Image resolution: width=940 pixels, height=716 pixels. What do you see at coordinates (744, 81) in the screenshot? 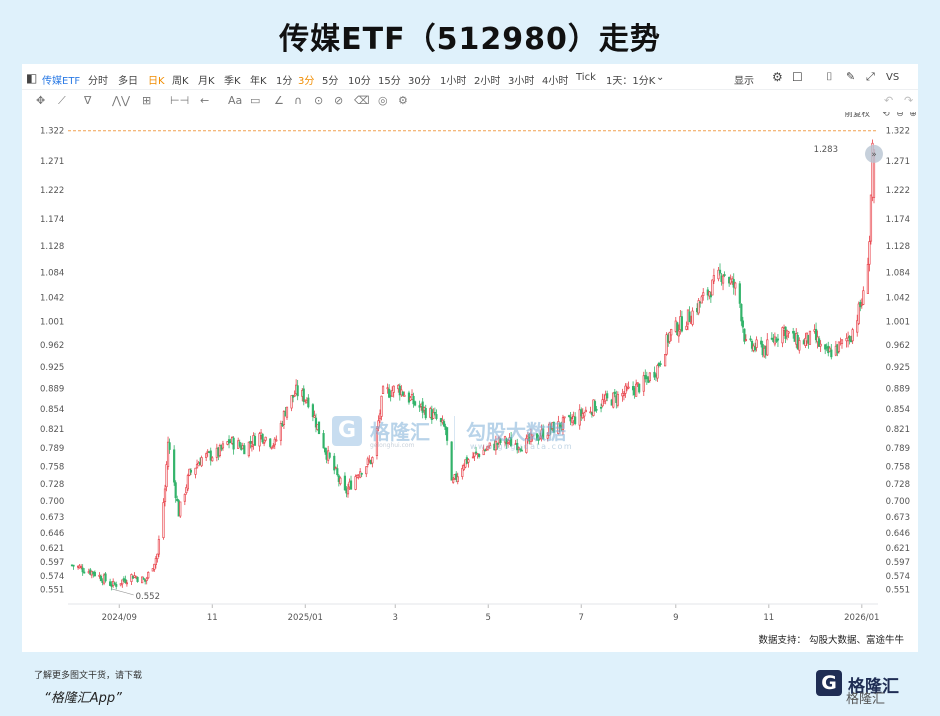
I see `display-menu: 显示` at bounding box center [744, 81].